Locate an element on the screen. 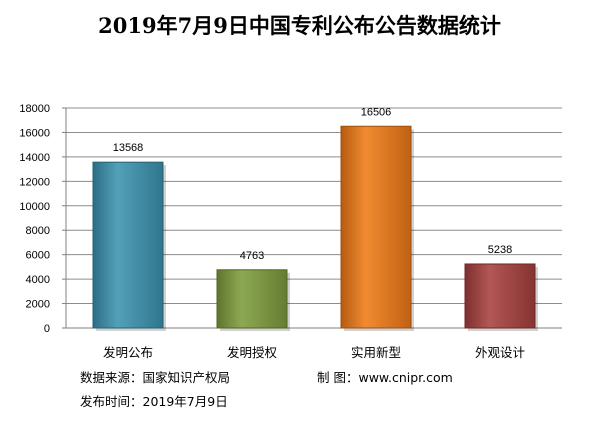 The height and width of the screenshot is (424, 599). category-label: 发明授权 is located at coordinates (252, 352).